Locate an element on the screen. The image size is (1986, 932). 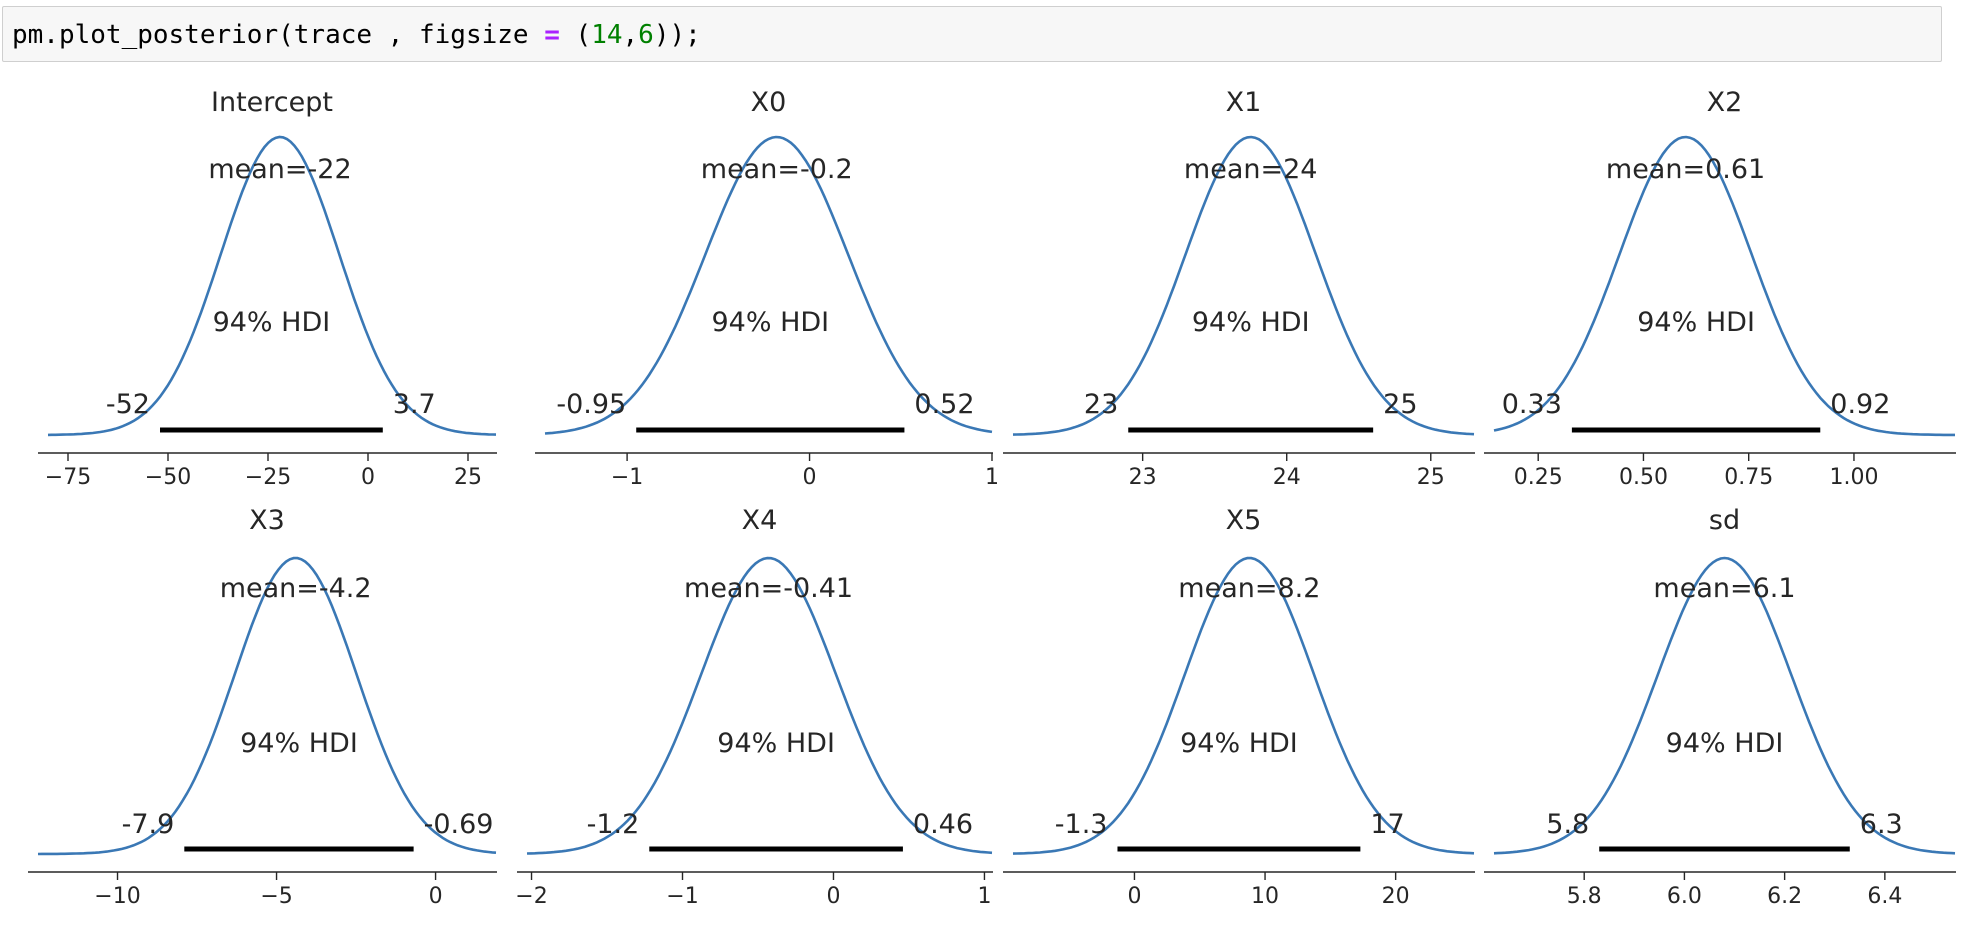
hdi-upper-label: 25 is located at coordinates (1400, 404).